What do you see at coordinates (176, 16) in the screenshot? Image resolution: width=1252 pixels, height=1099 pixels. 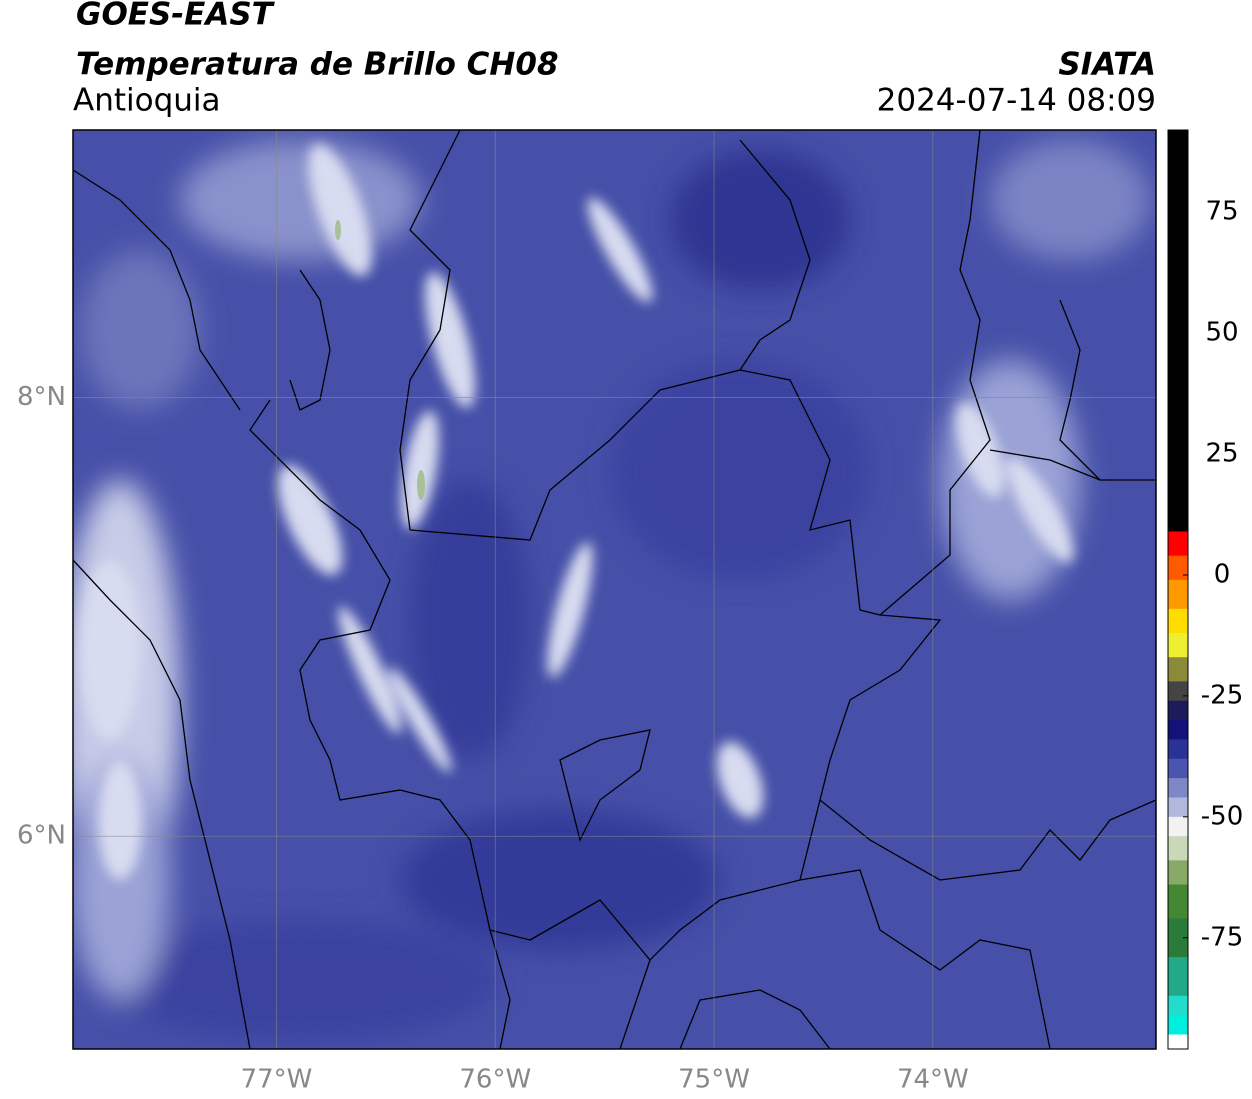 I see `satellite: GOES-EAST` at bounding box center [176, 16].